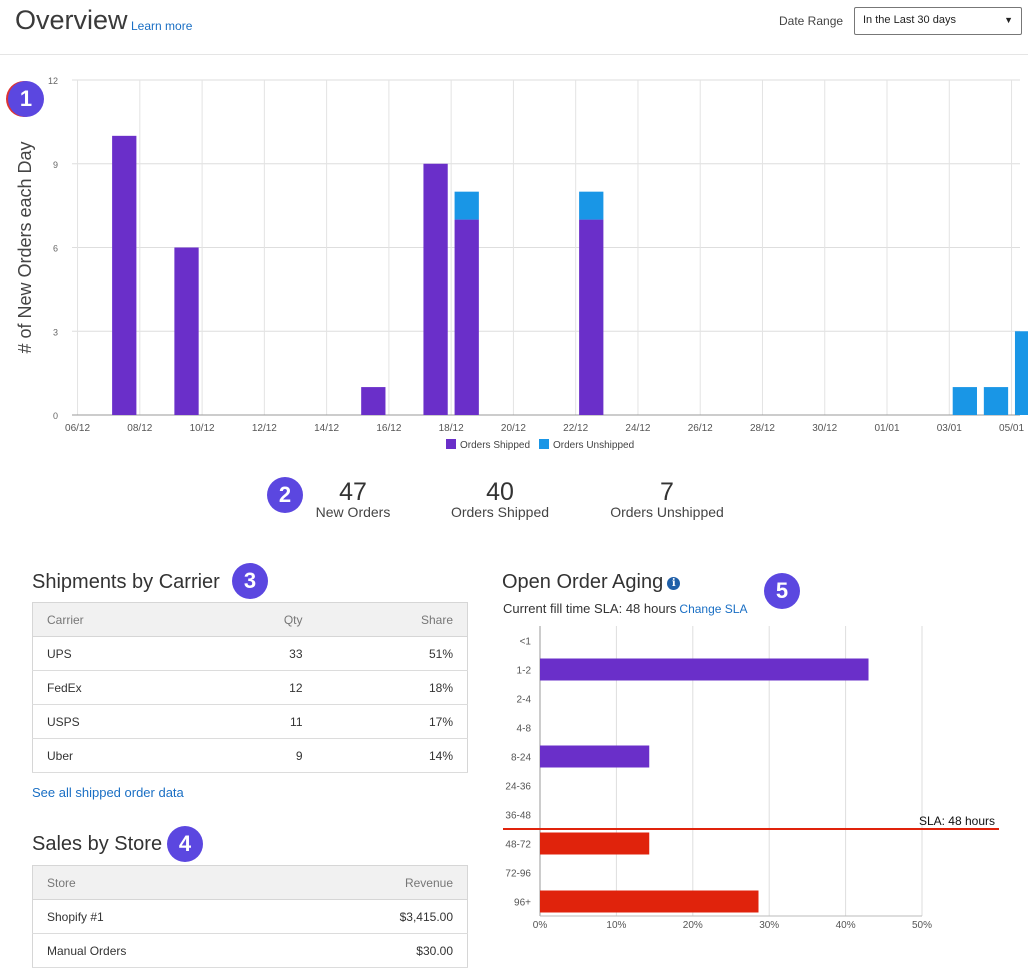 The image size is (1028, 977). I want to click on page-title: Overview, so click(71, 20).